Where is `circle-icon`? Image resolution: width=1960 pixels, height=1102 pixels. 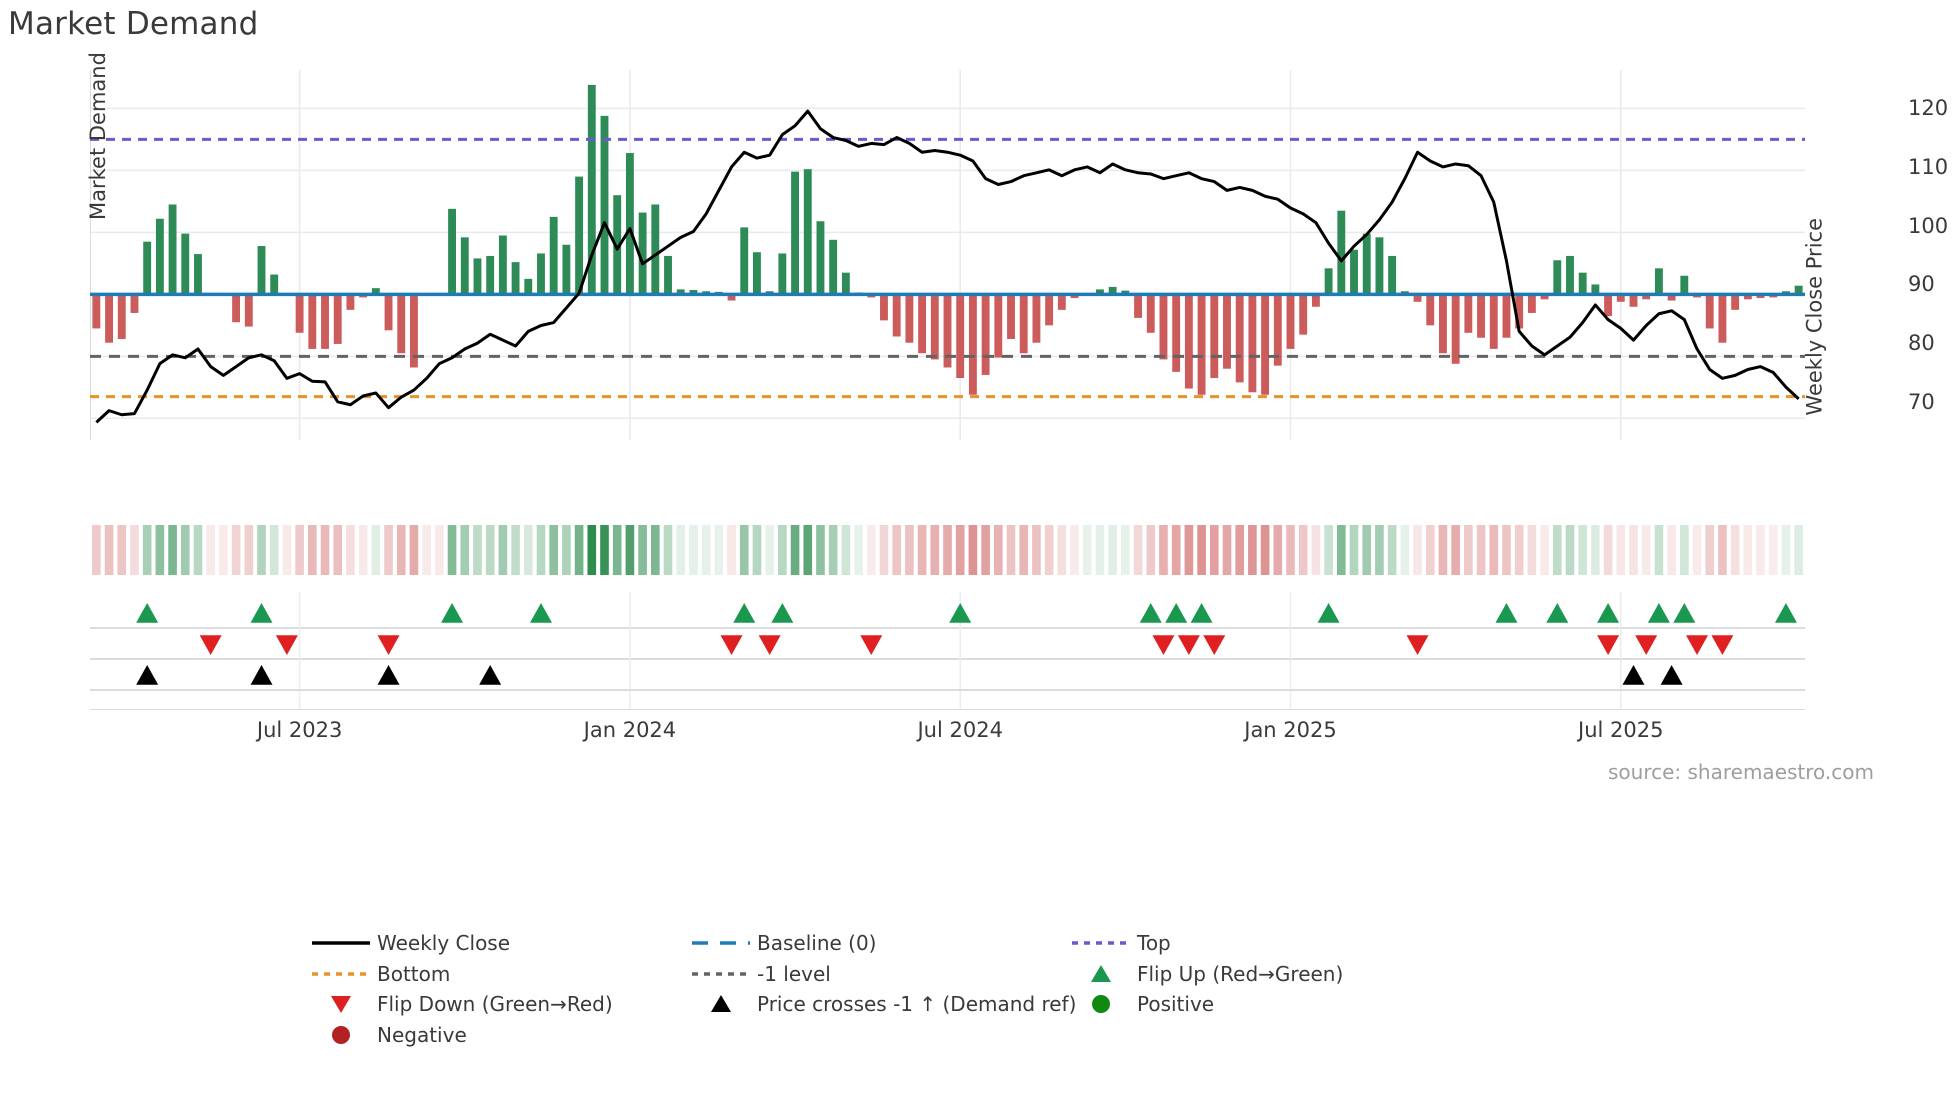
circle-icon is located at coordinates (1101, 1004).